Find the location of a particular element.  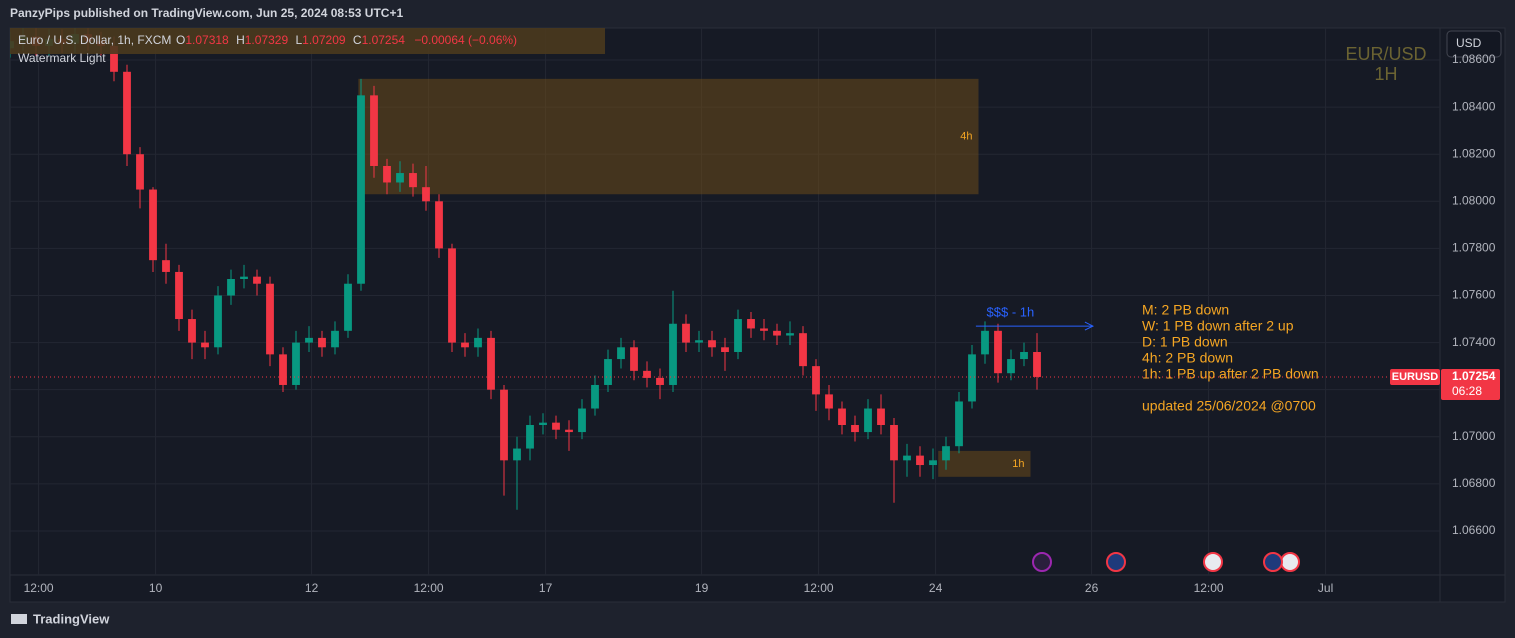

y-tick-label: 1.08200 is located at coordinates (1474, 153).